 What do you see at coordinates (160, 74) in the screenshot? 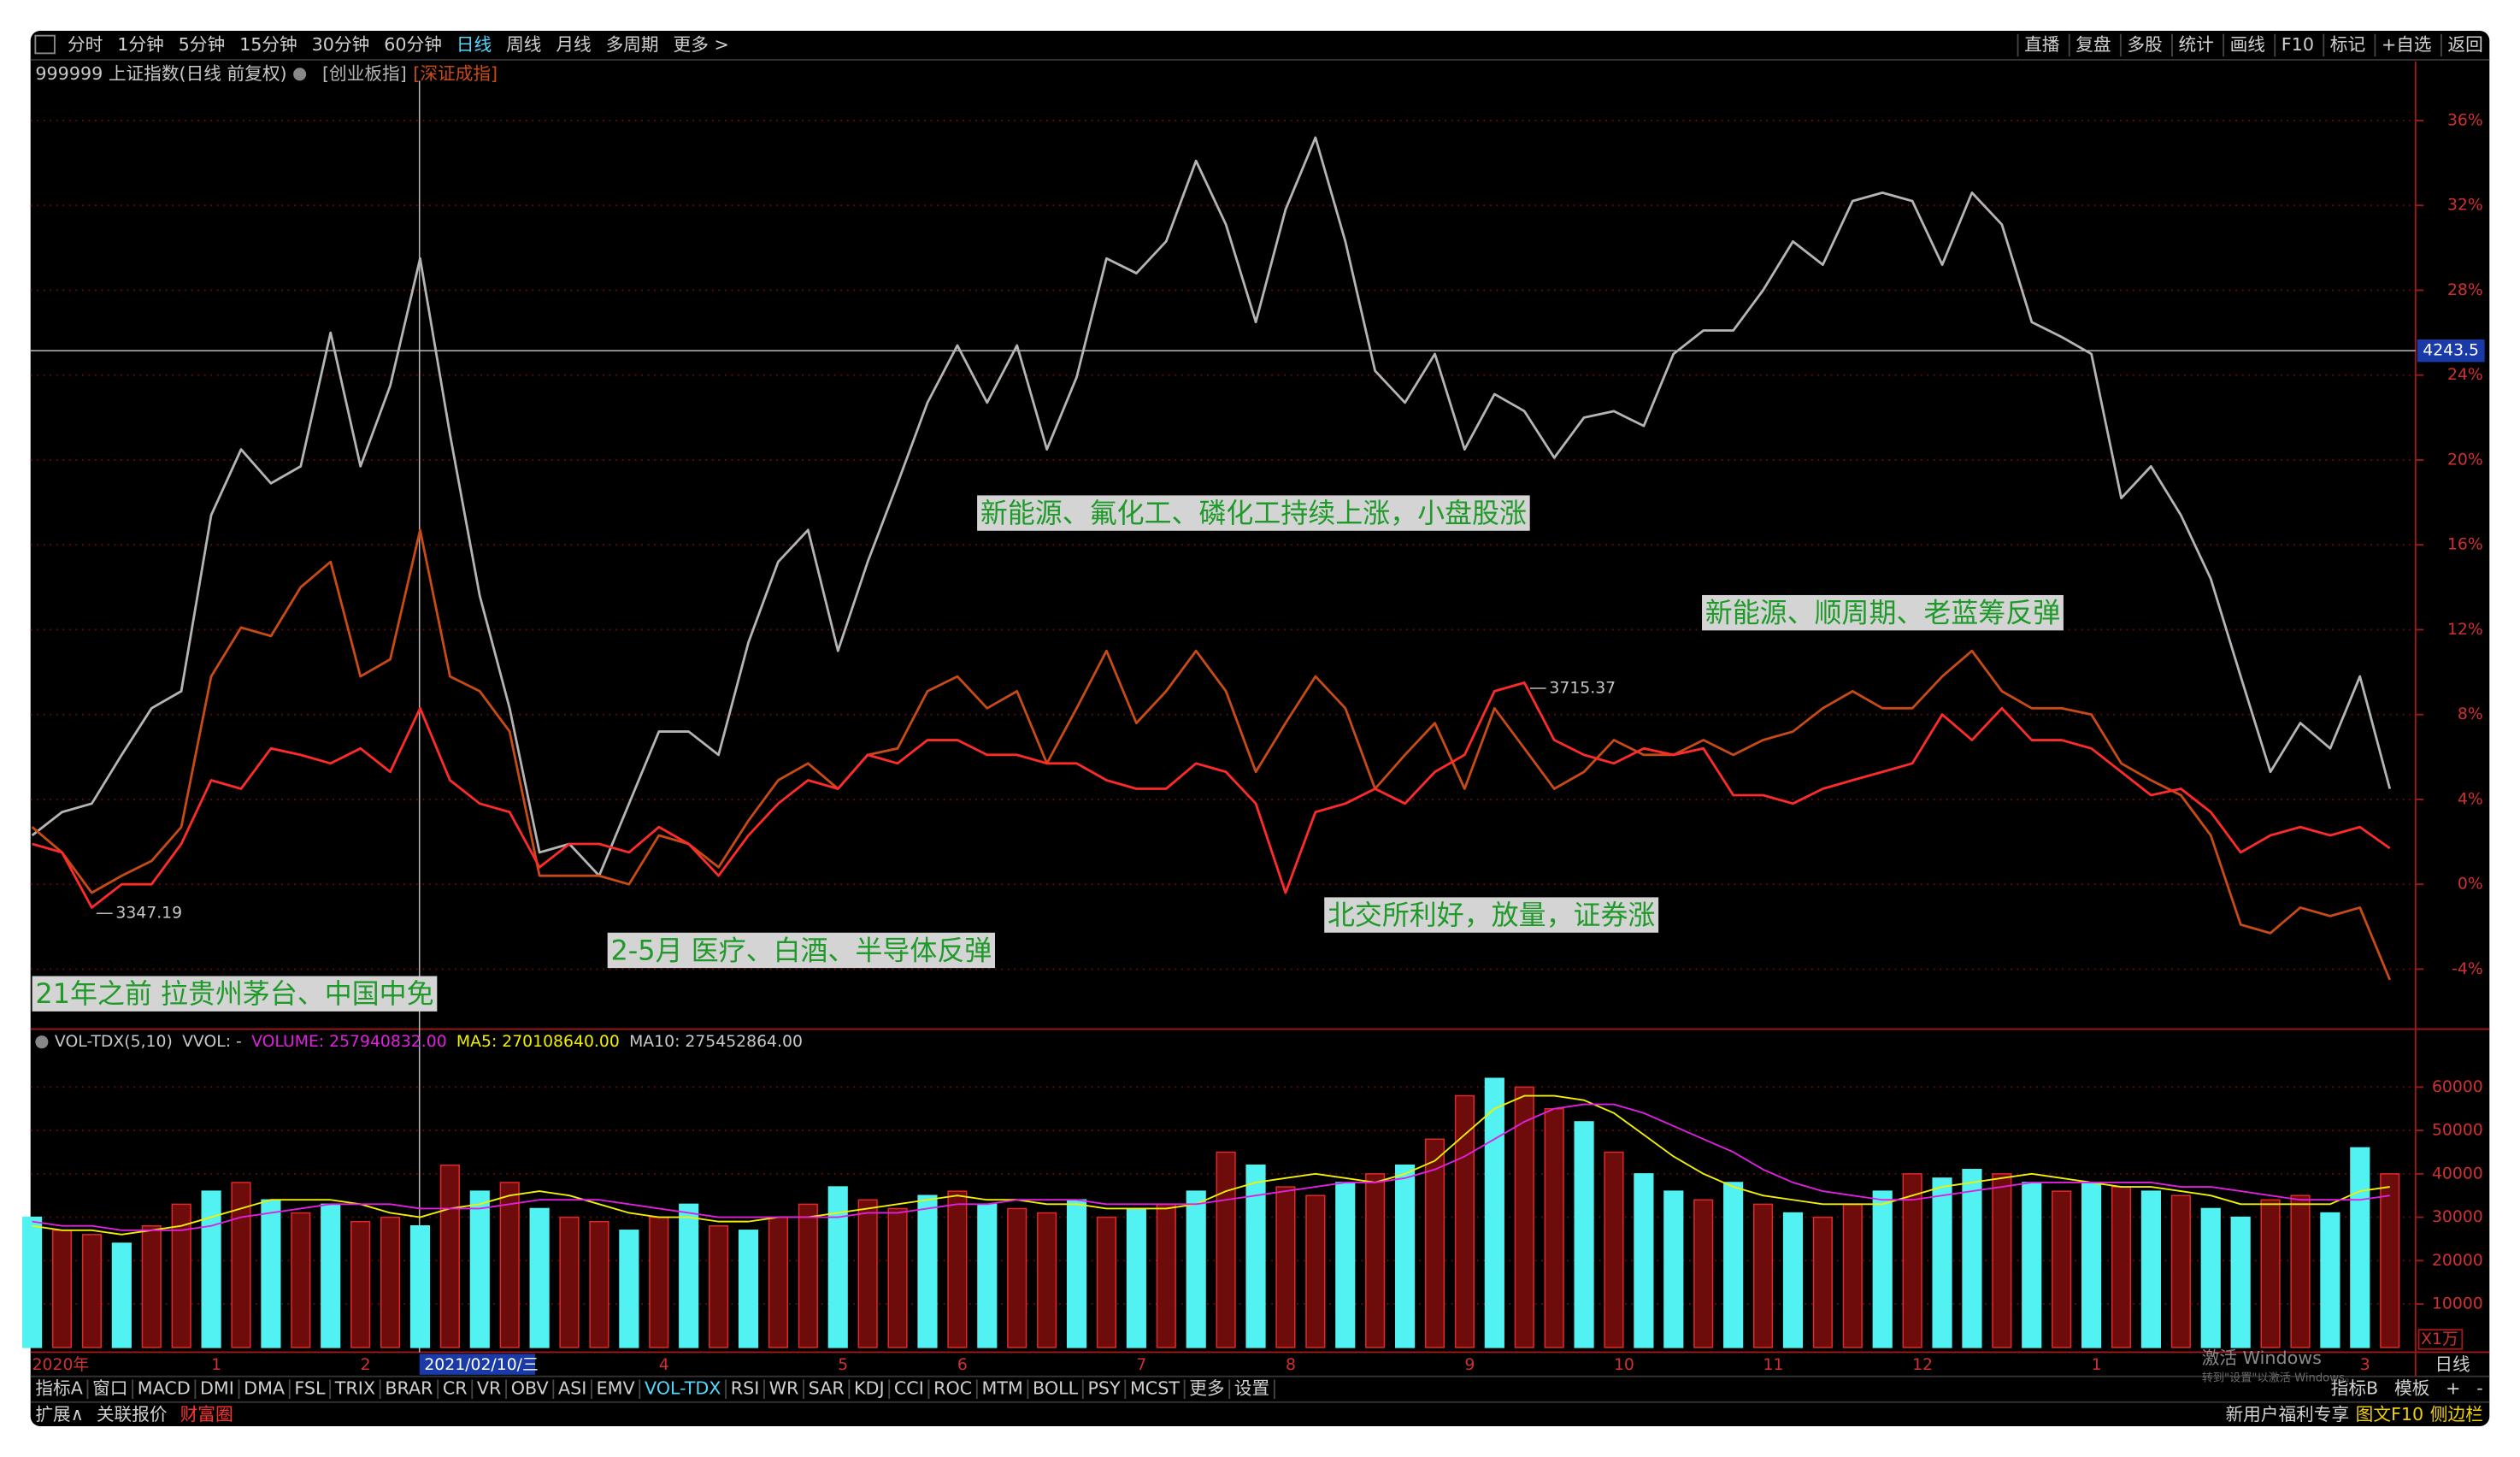
I see `legend-entry: 999999 上证指数(日线 前复权)` at bounding box center [160, 74].